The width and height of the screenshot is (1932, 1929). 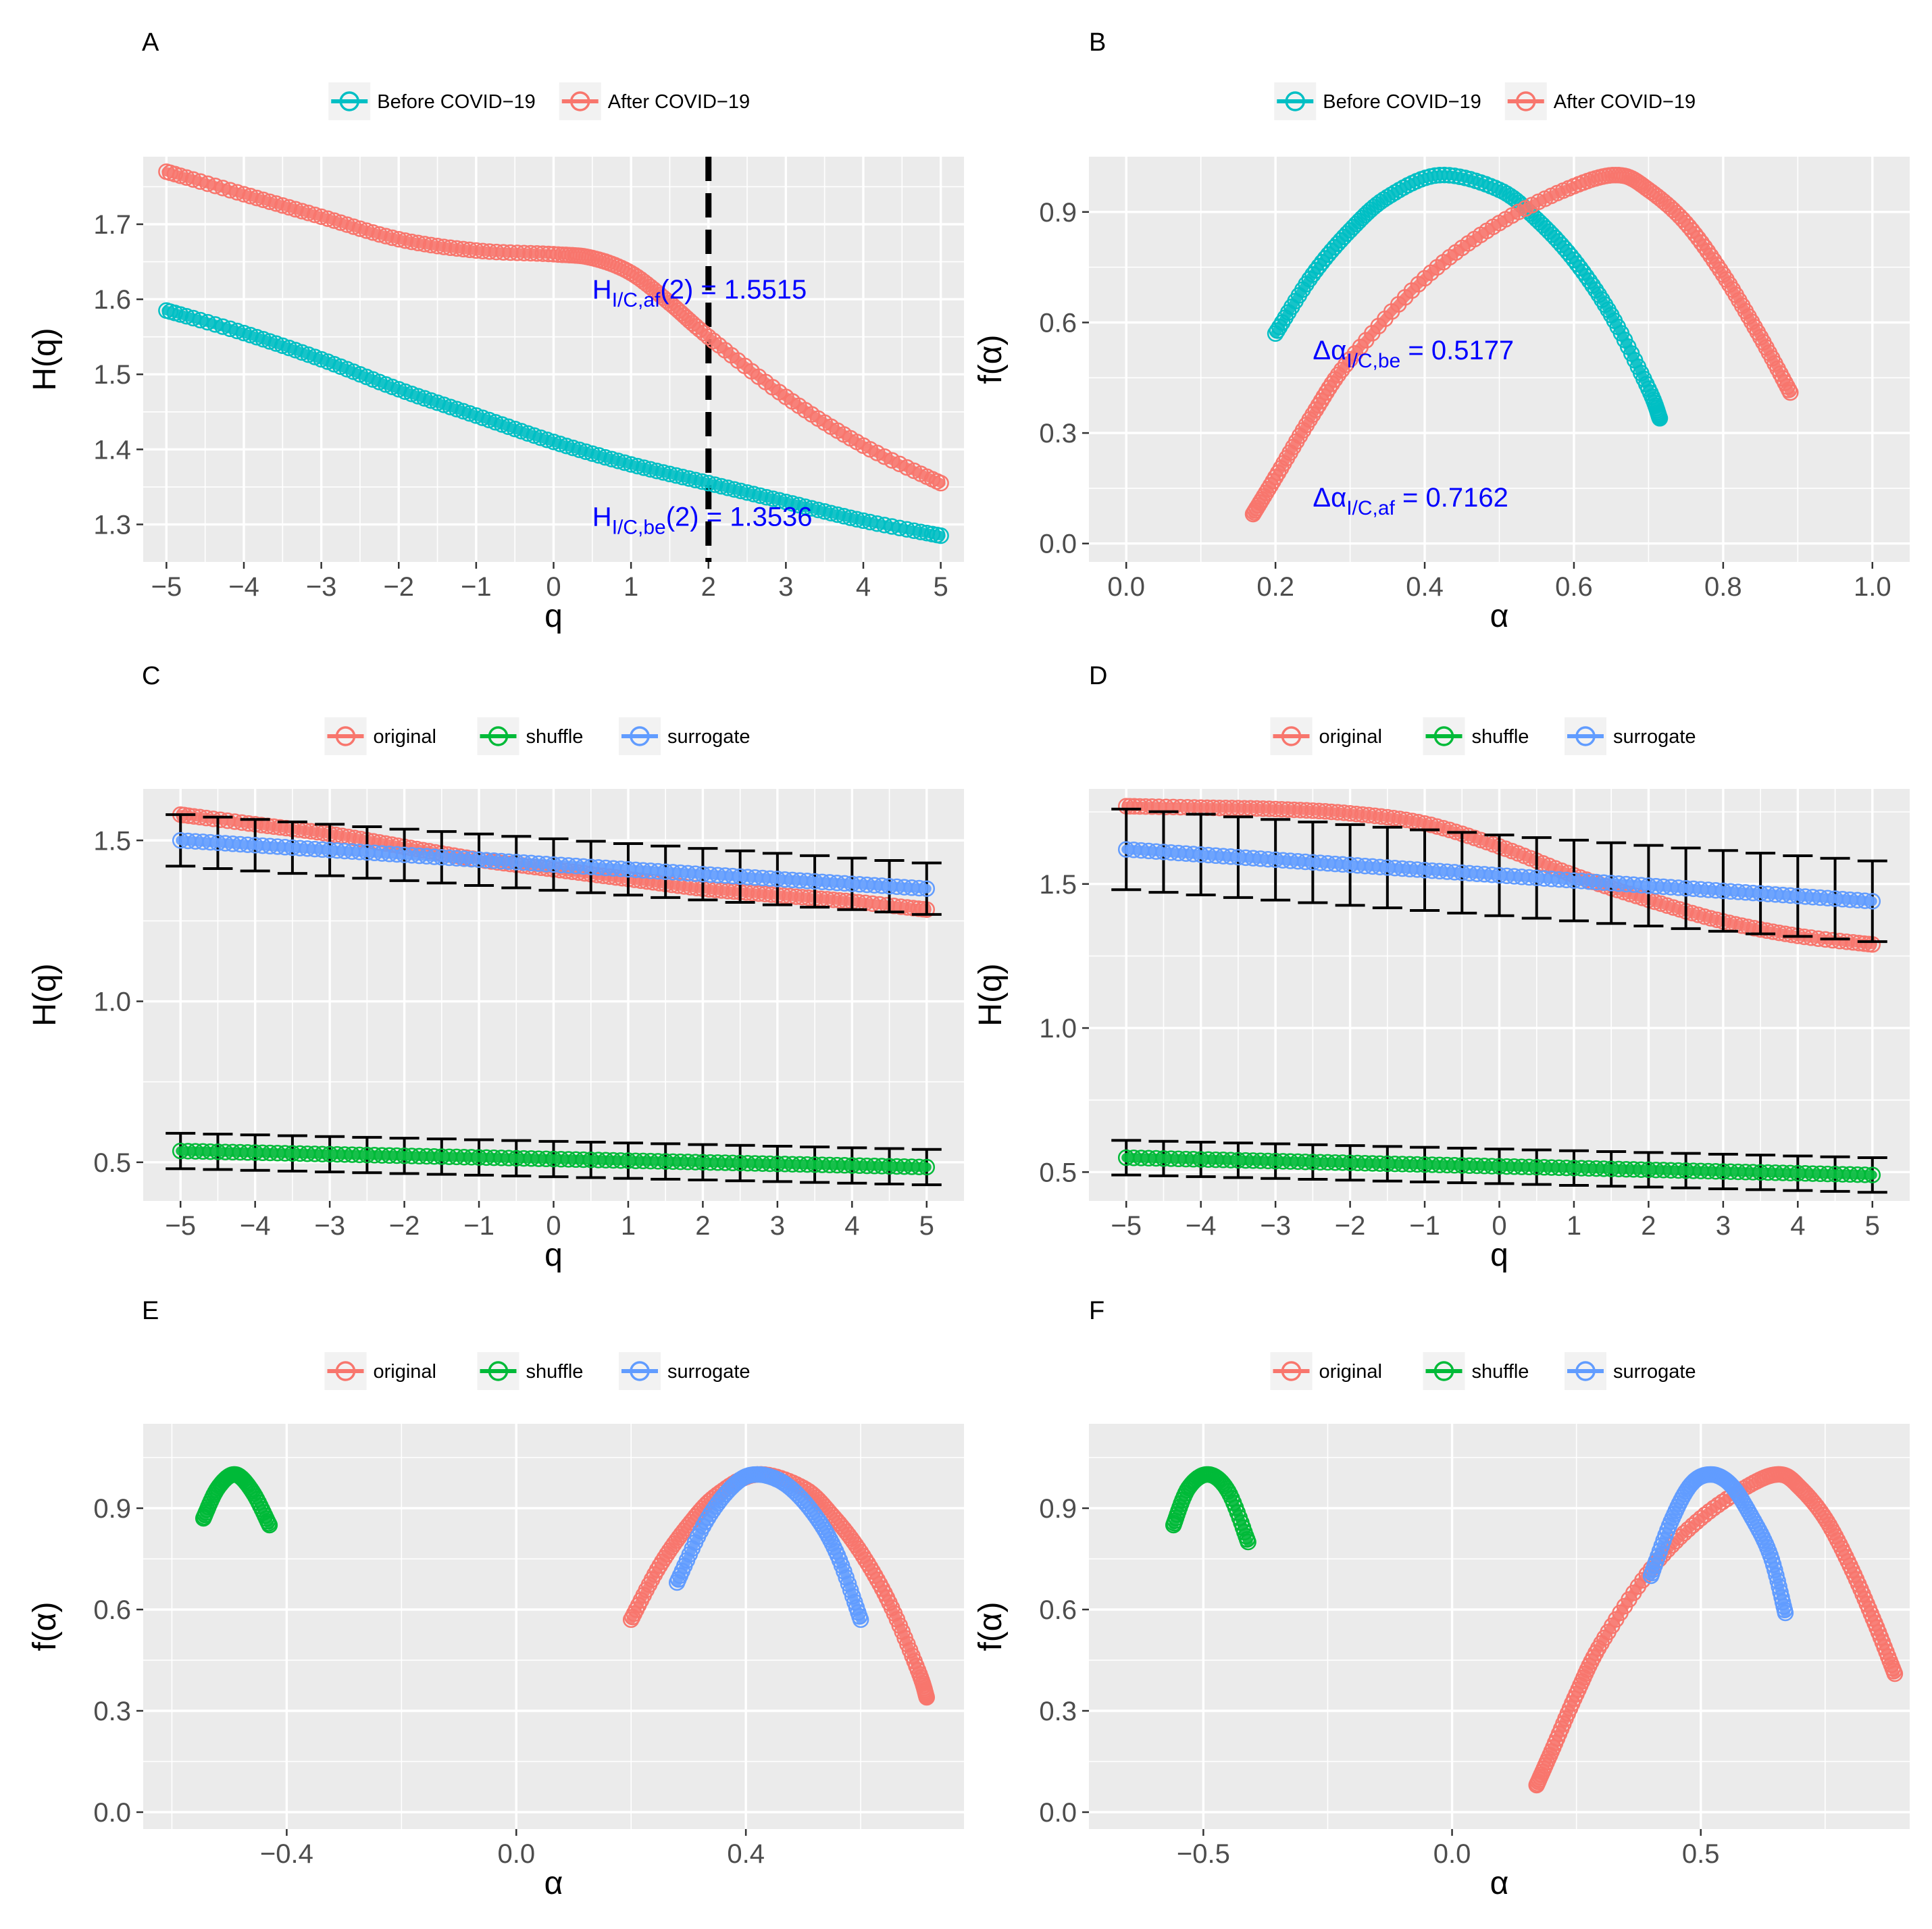 I want to click on legend-item: Before COVID−19, so click(x=1377, y=101).